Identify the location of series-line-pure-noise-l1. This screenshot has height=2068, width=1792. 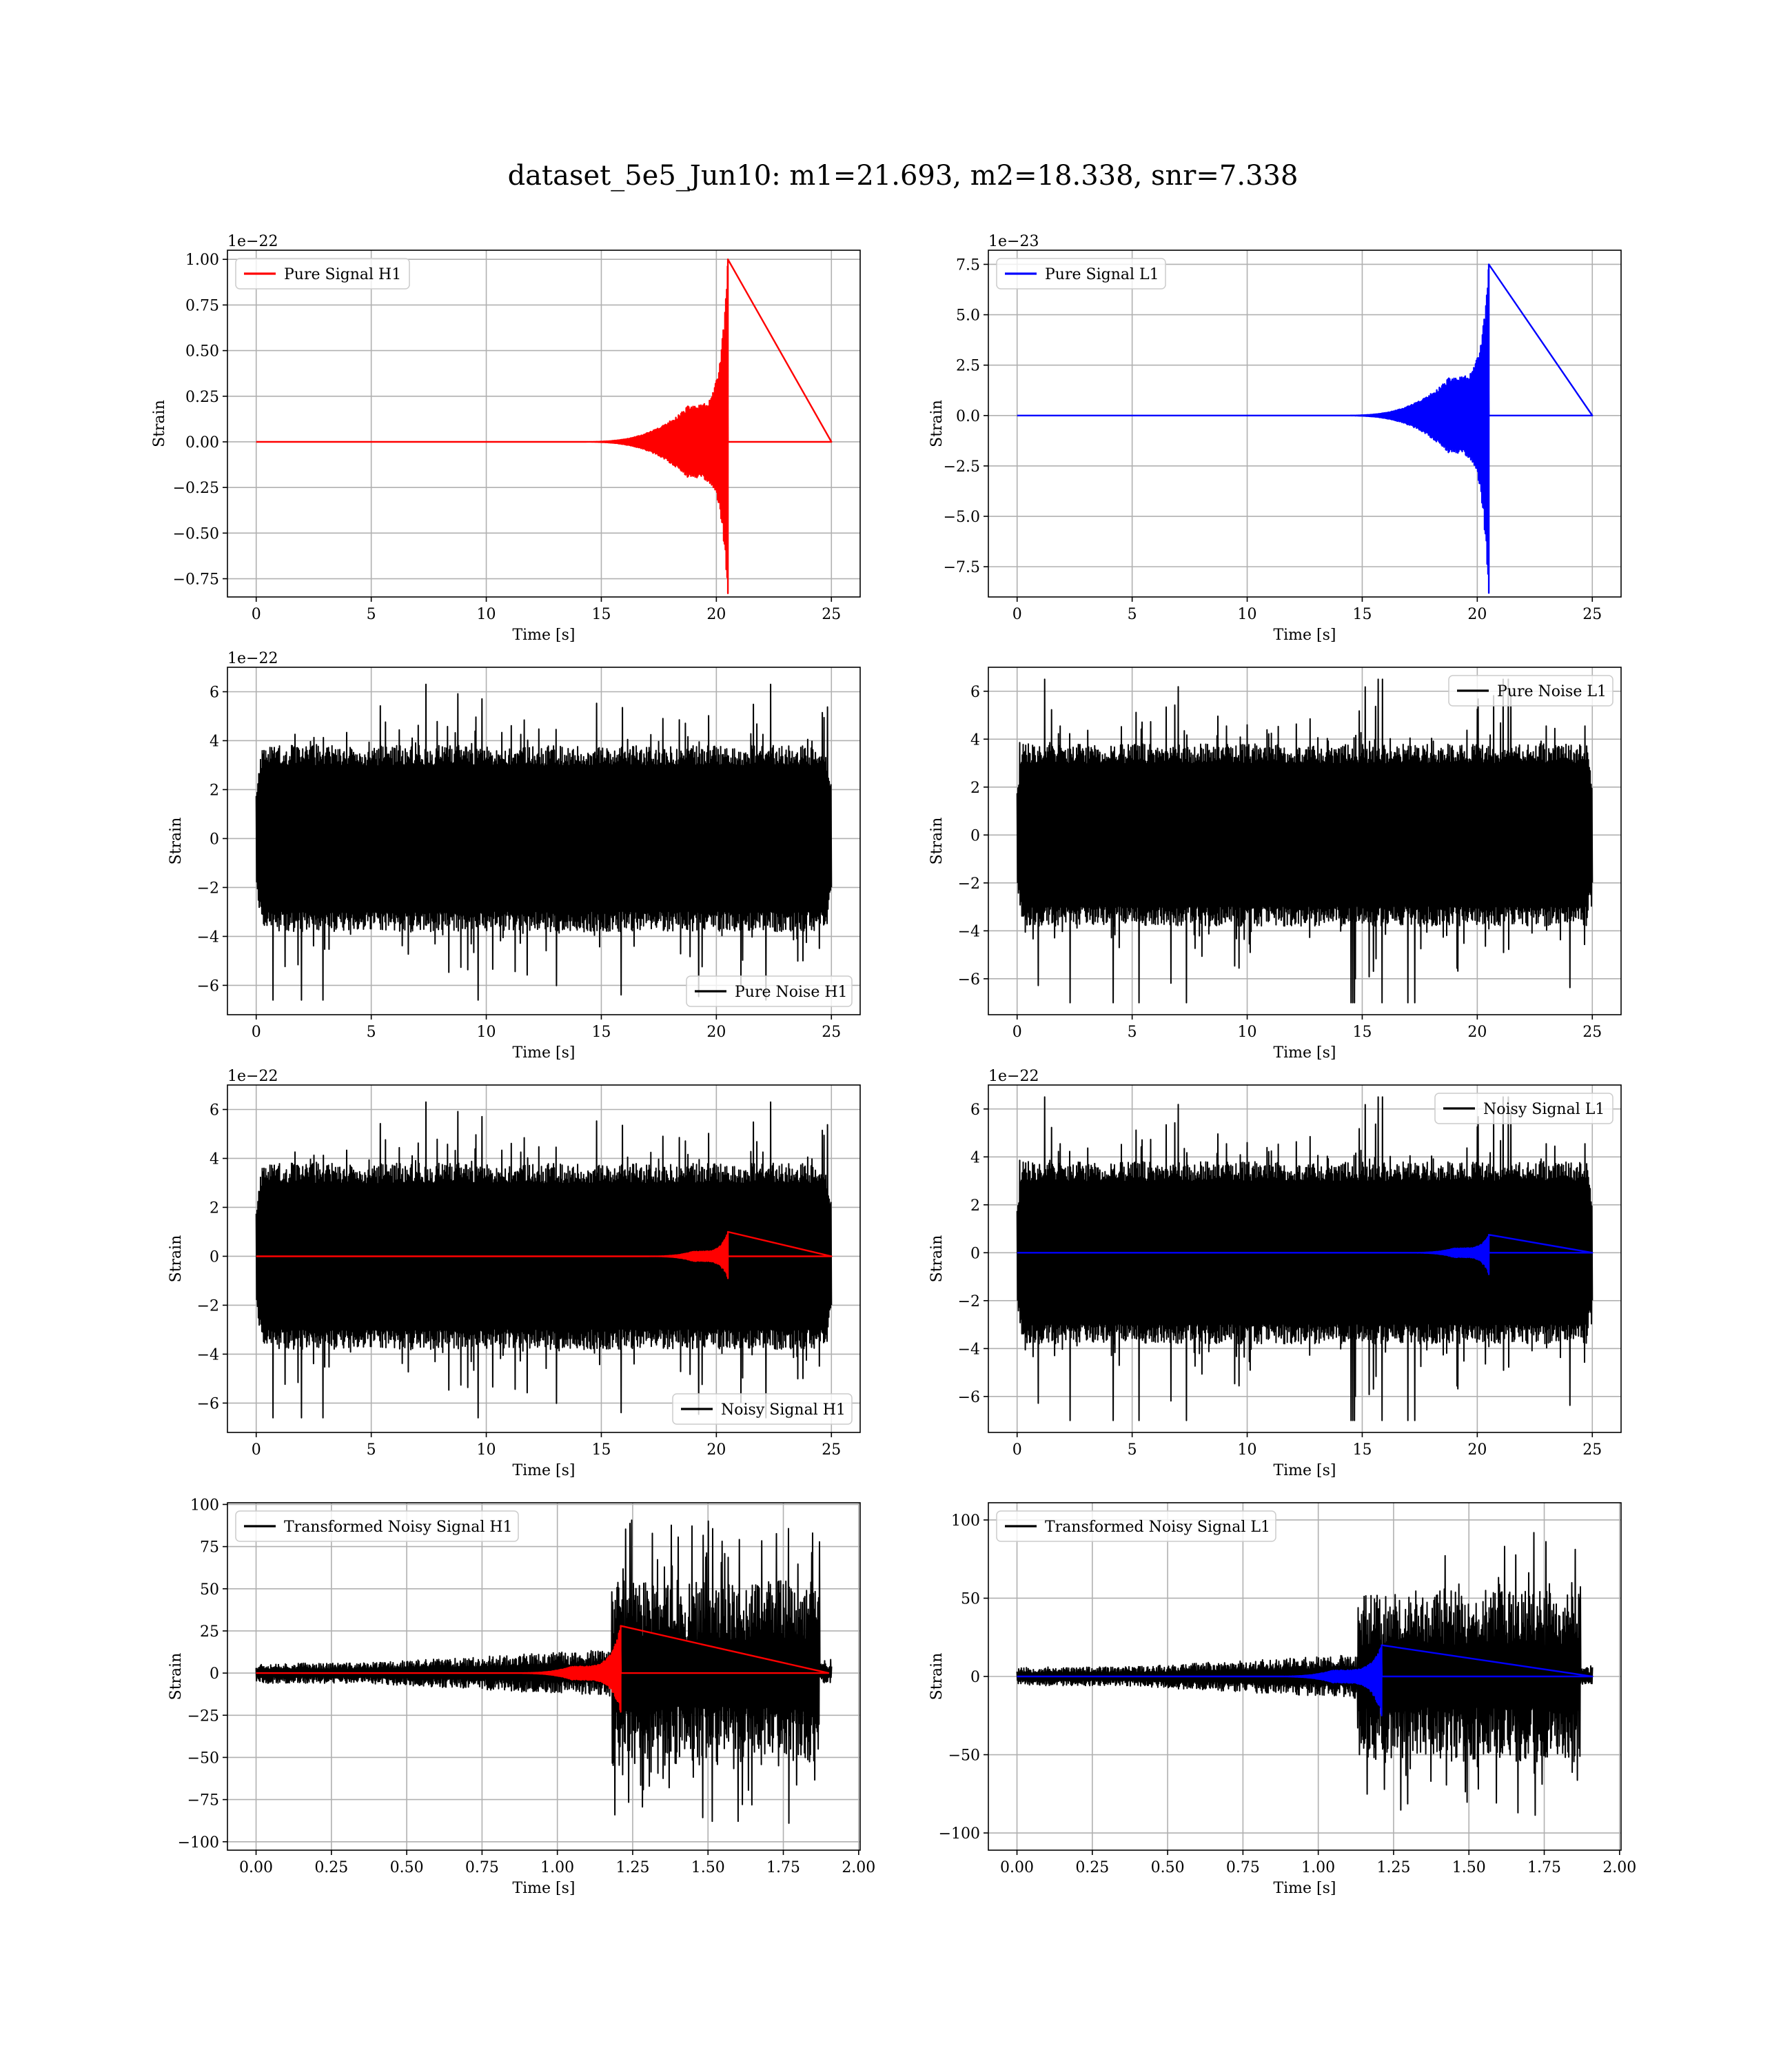
(1305, 841).